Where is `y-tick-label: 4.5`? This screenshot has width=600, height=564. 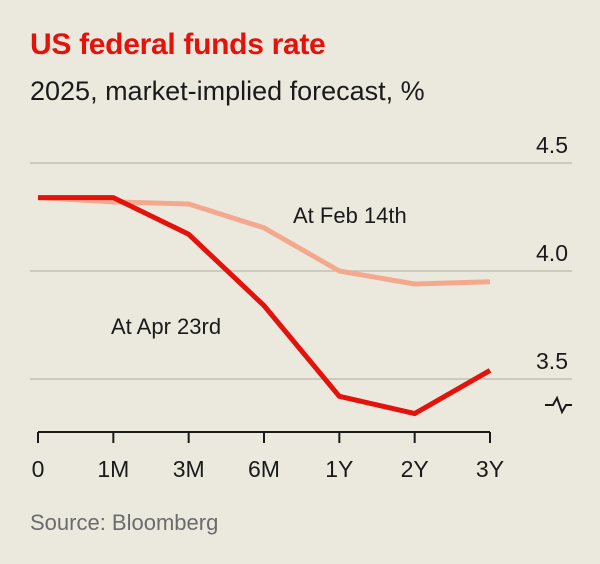 y-tick-label: 4.5 is located at coordinates (552, 145).